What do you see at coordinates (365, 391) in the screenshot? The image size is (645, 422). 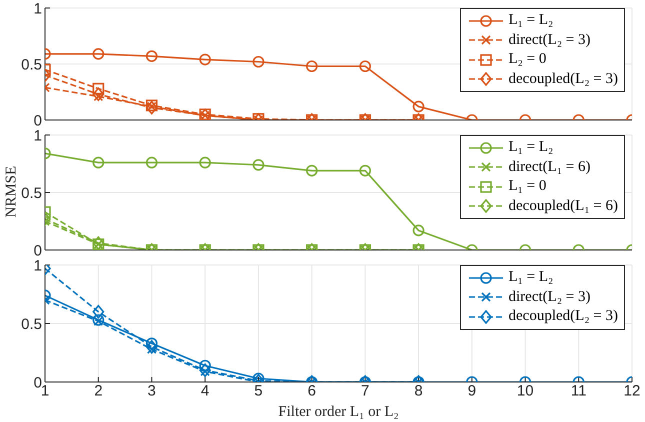 I see `x-tick-label: 7` at bounding box center [365, 391].